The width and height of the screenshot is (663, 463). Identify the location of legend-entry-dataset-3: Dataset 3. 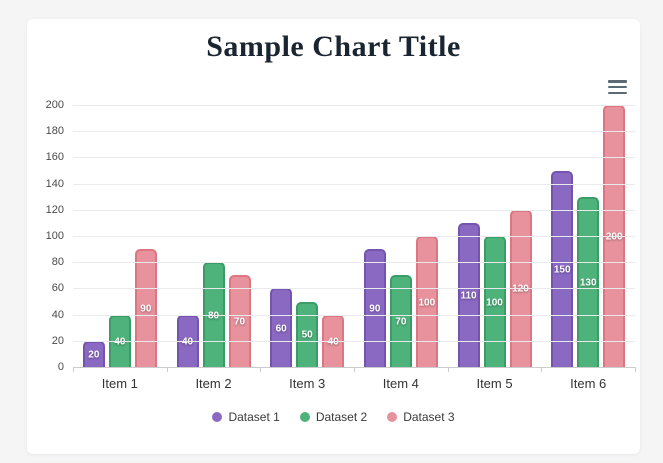
(421, 417).